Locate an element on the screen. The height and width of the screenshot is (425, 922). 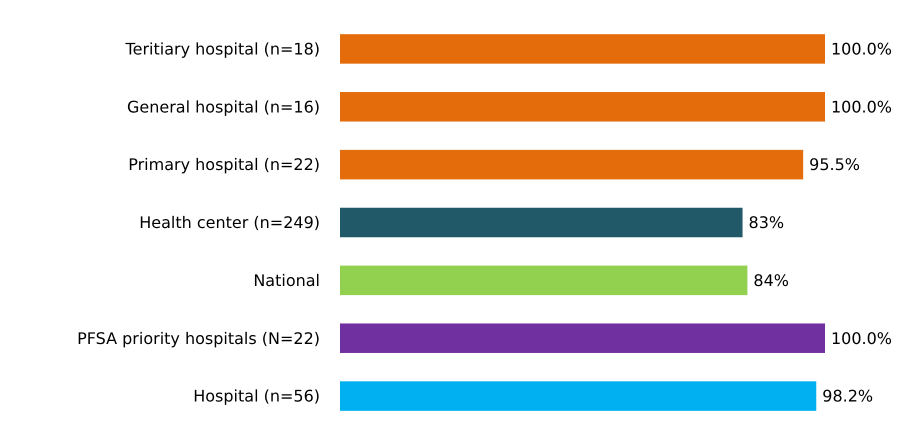
y-tick-label: PFSA priority hospitals (N=22) is located at coordinates (198, 338).